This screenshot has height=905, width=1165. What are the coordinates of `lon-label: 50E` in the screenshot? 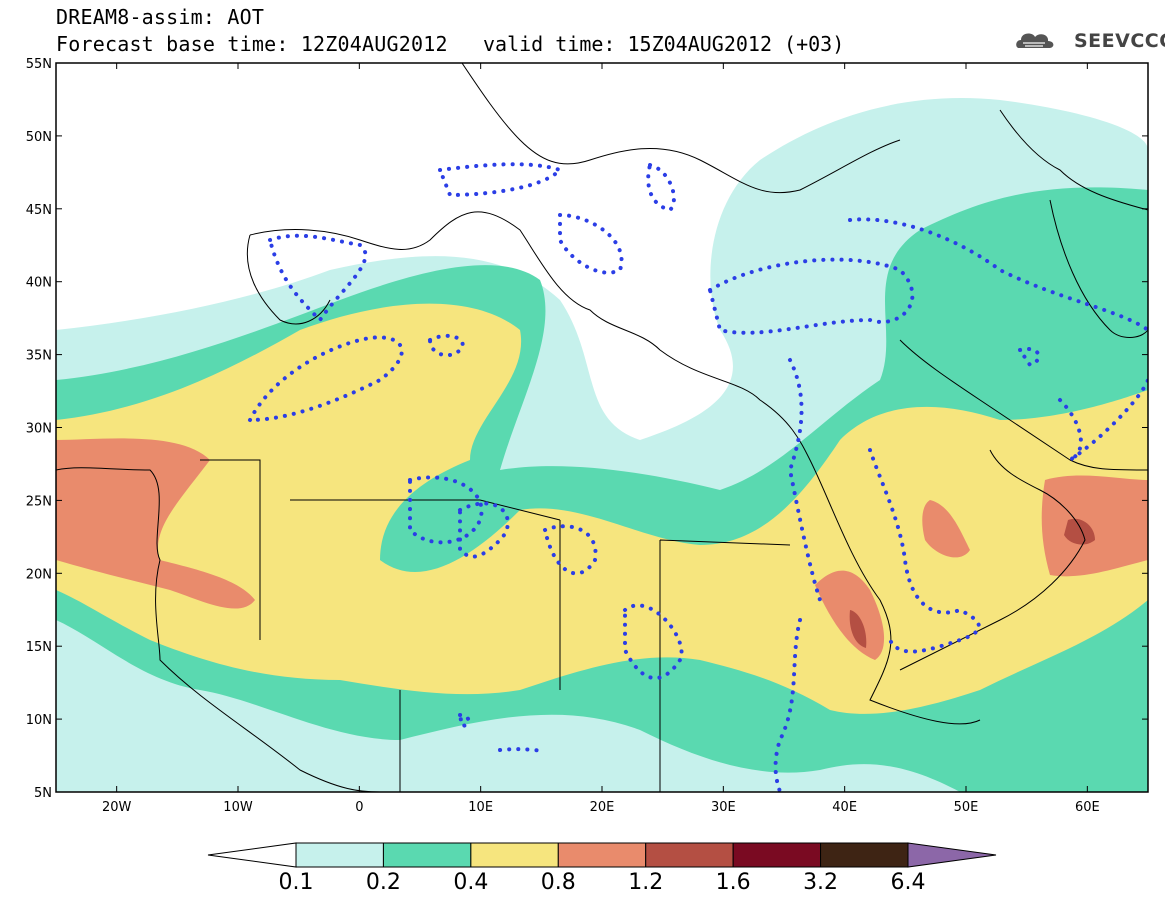 It's located at (966, 807).